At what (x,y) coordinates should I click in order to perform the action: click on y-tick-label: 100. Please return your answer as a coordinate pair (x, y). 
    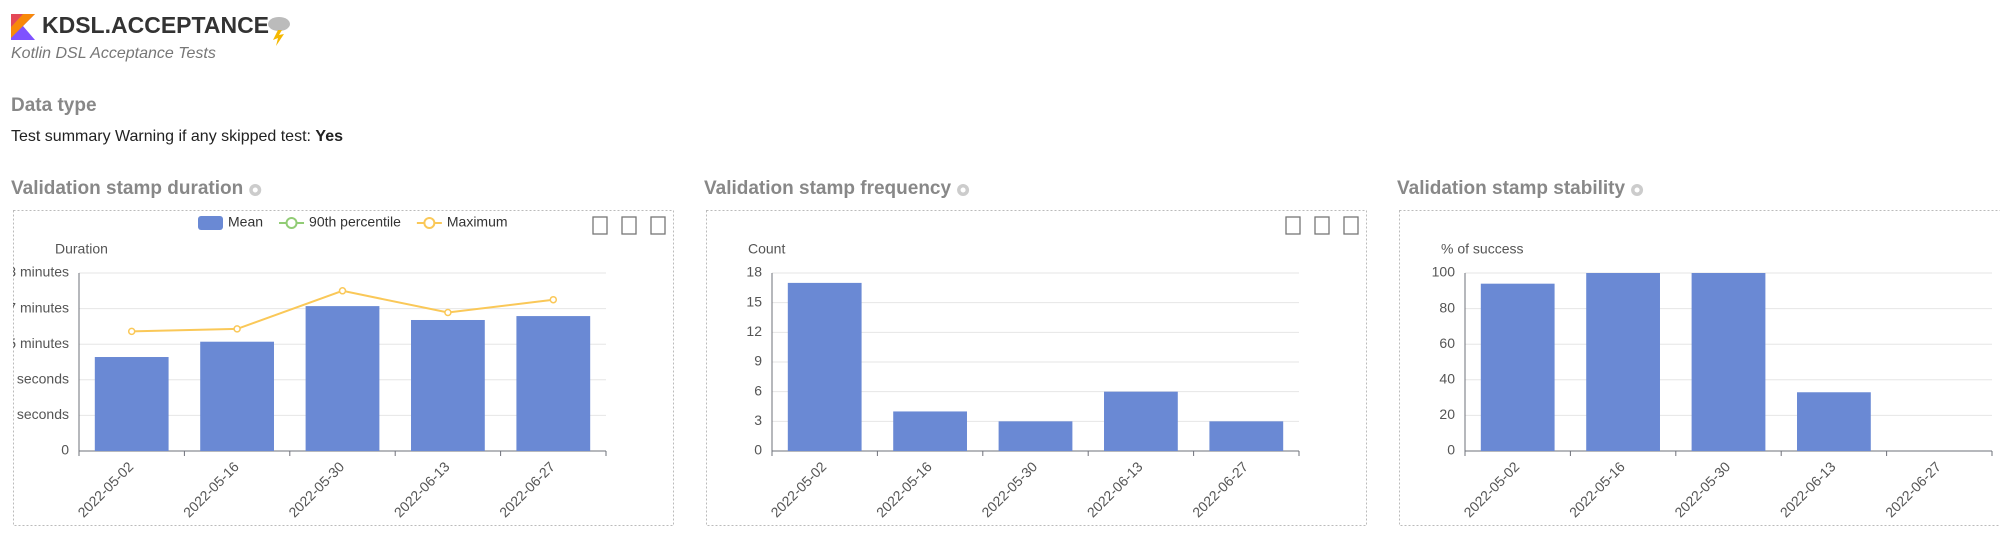
    Looking at the image, I should click on (1444, 272).